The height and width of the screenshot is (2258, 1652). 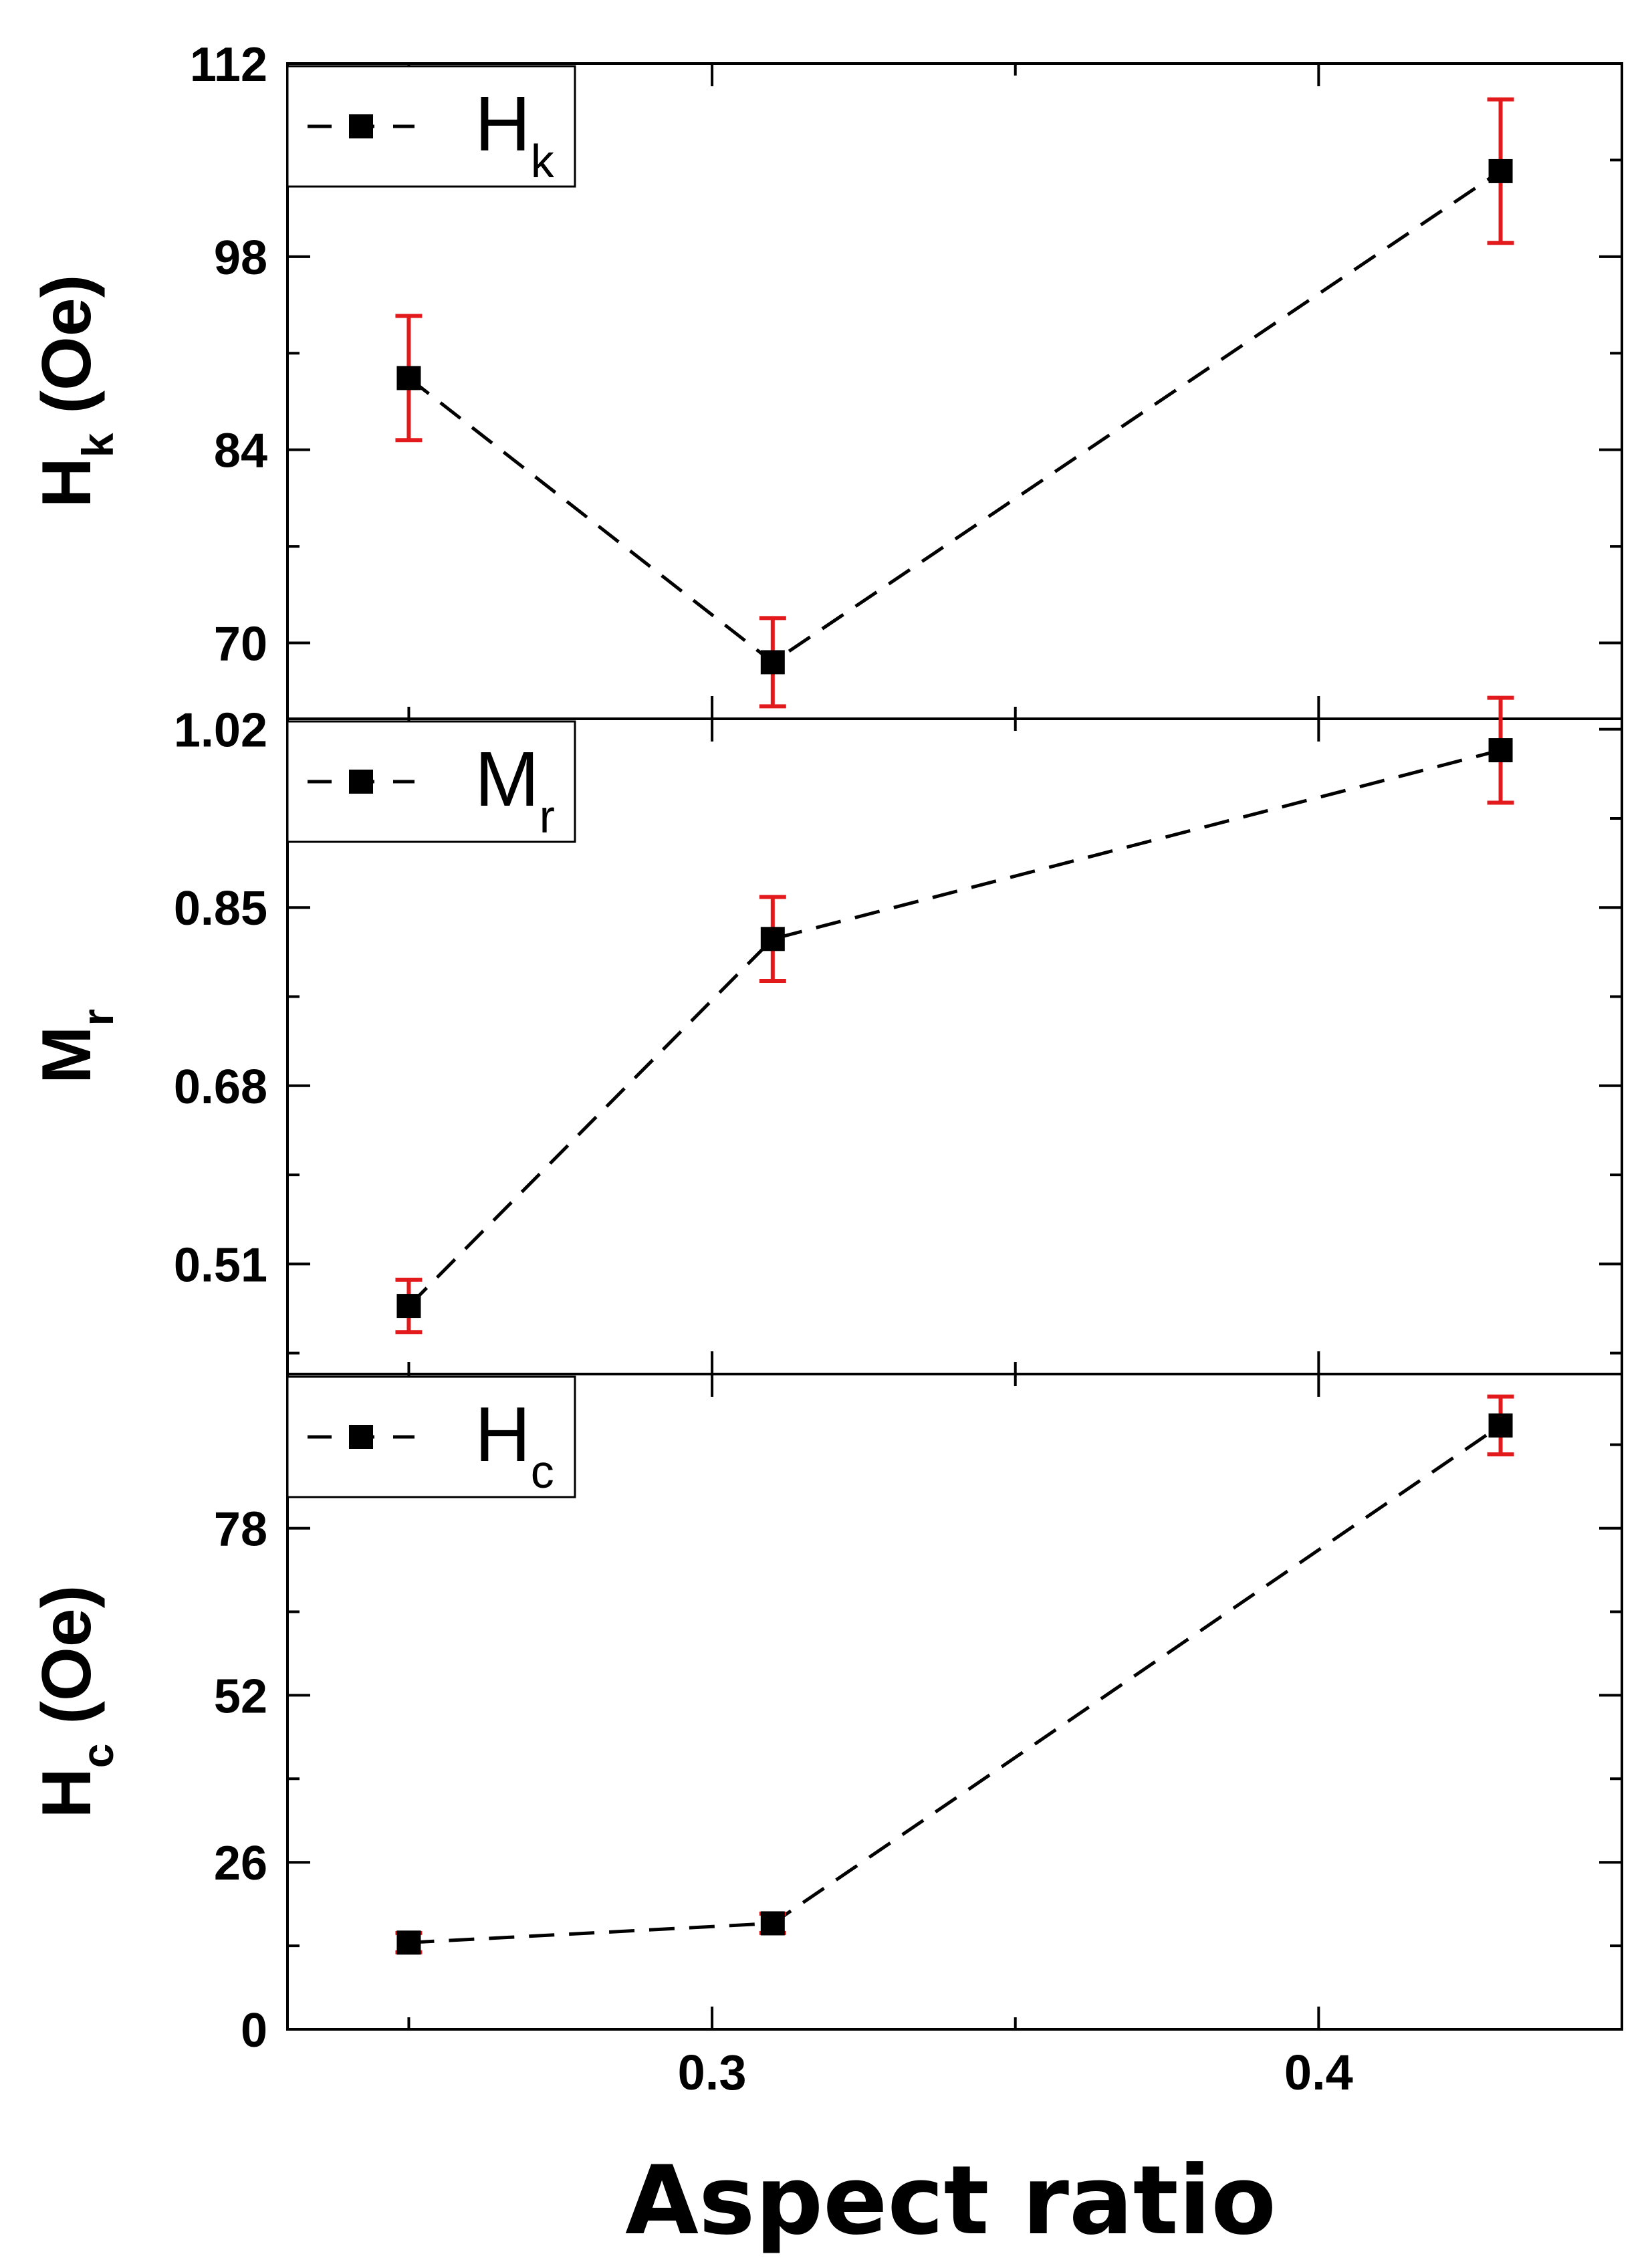 What do you see at coordinates (515, 789) in the screenshot?
I see `legend-label: Mr` at bounding box center [515, 789].